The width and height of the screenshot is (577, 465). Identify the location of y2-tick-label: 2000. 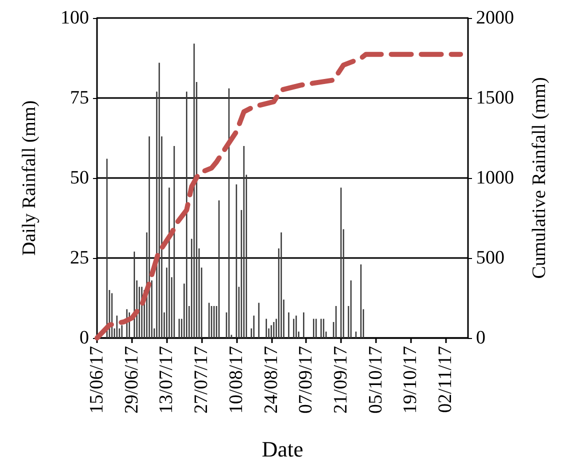
(495, 18).